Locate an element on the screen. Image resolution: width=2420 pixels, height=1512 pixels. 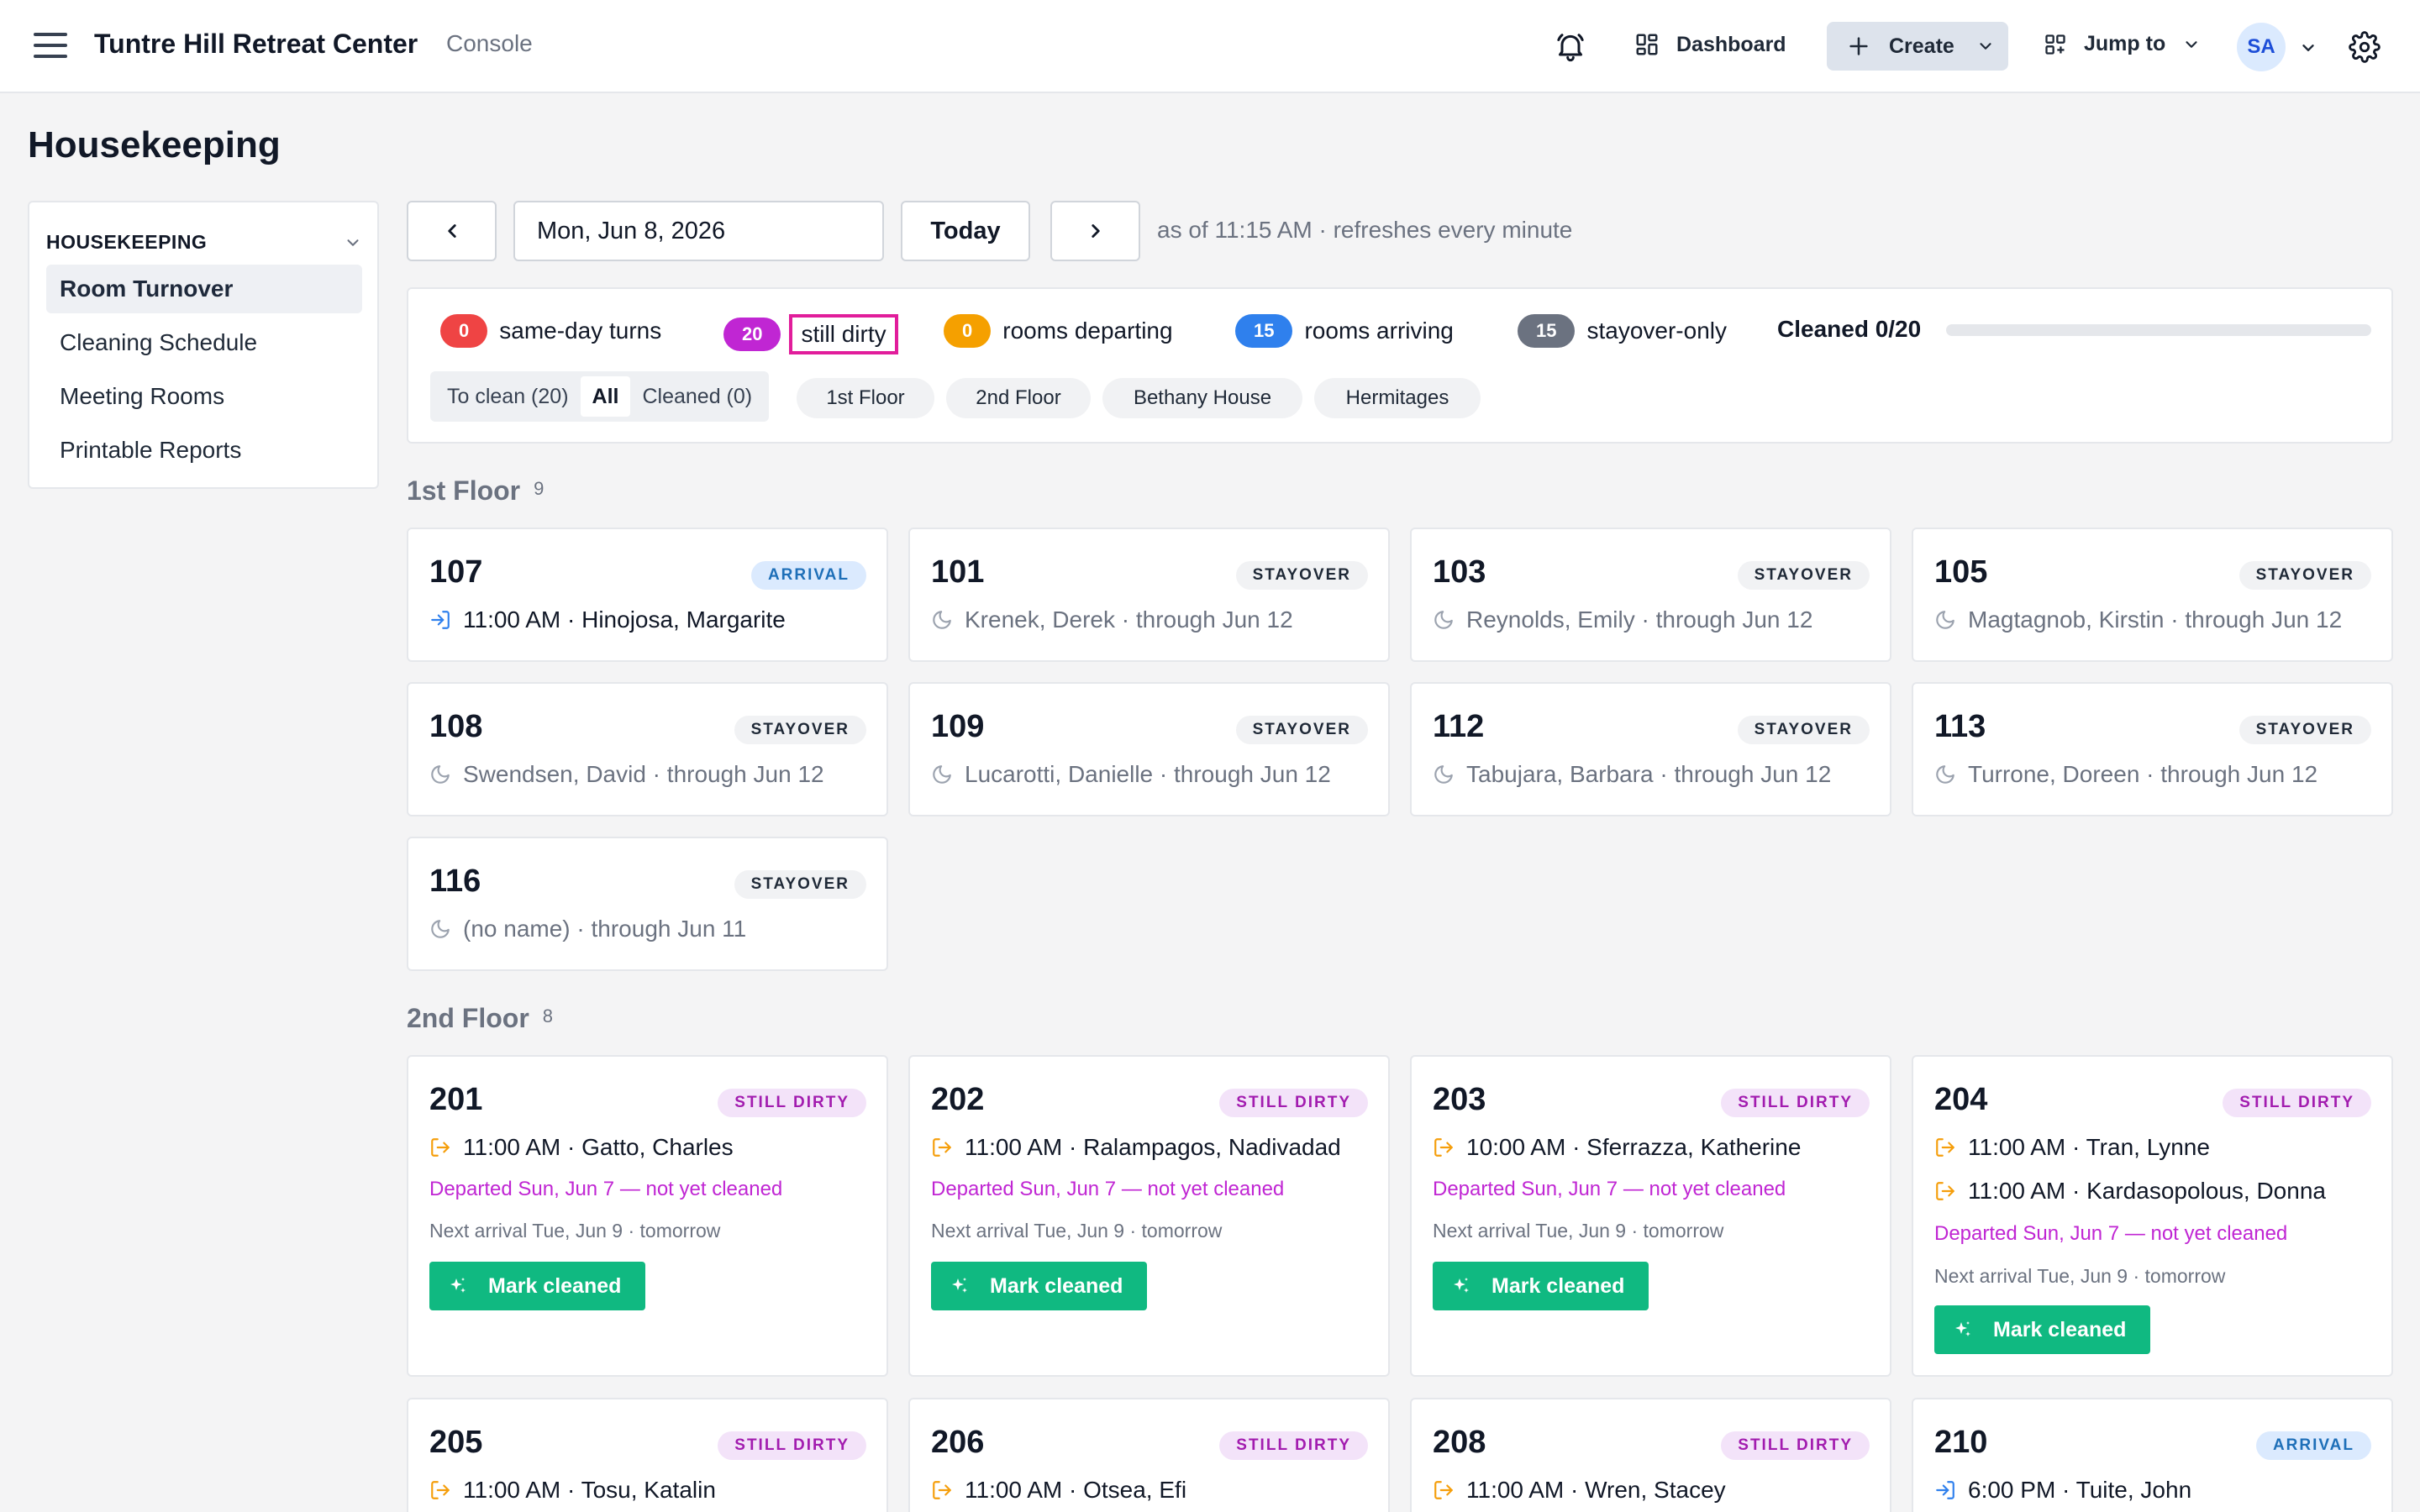
clean-status-filter: To clean (20) All Cleaned (0) is located at coordinates (600, 396).